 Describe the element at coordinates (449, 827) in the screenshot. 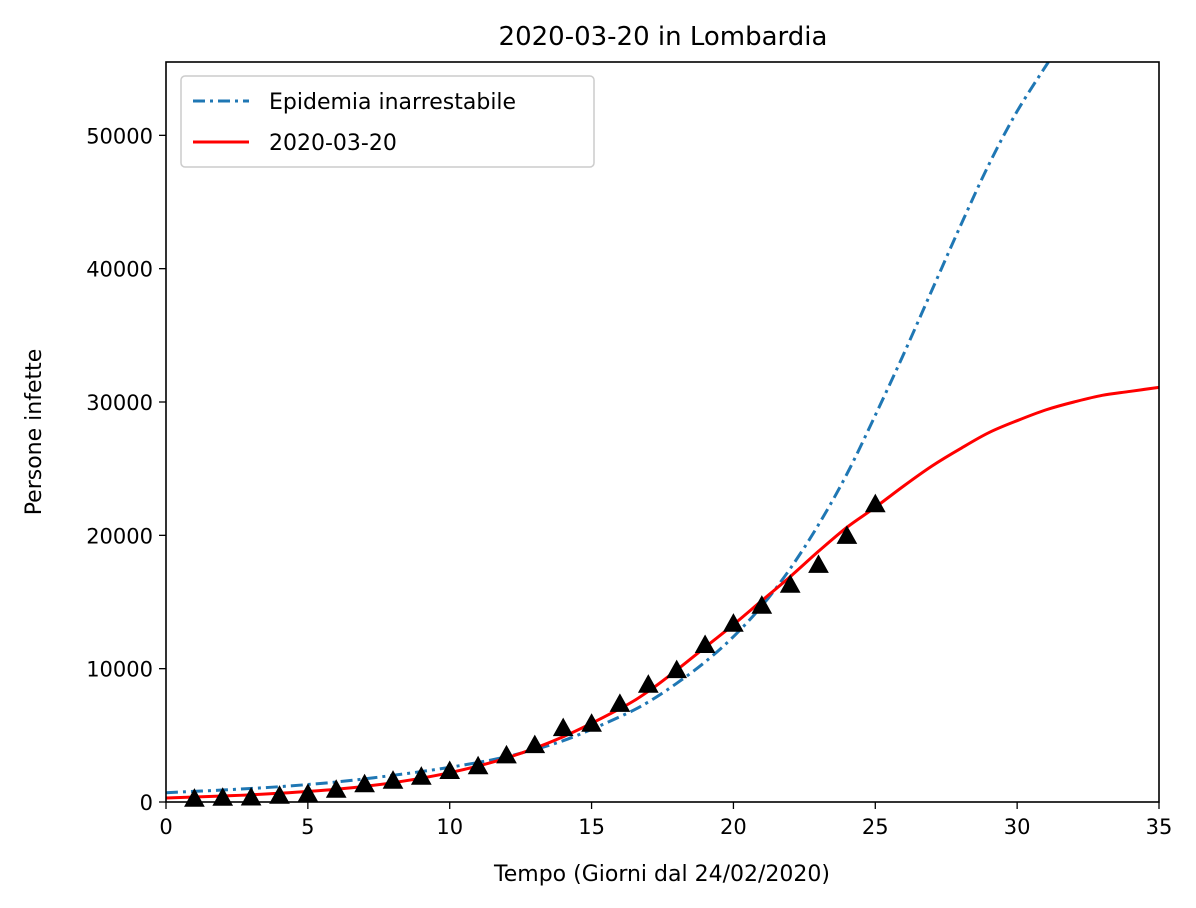

I see `x-tick-label: 10` at that location.